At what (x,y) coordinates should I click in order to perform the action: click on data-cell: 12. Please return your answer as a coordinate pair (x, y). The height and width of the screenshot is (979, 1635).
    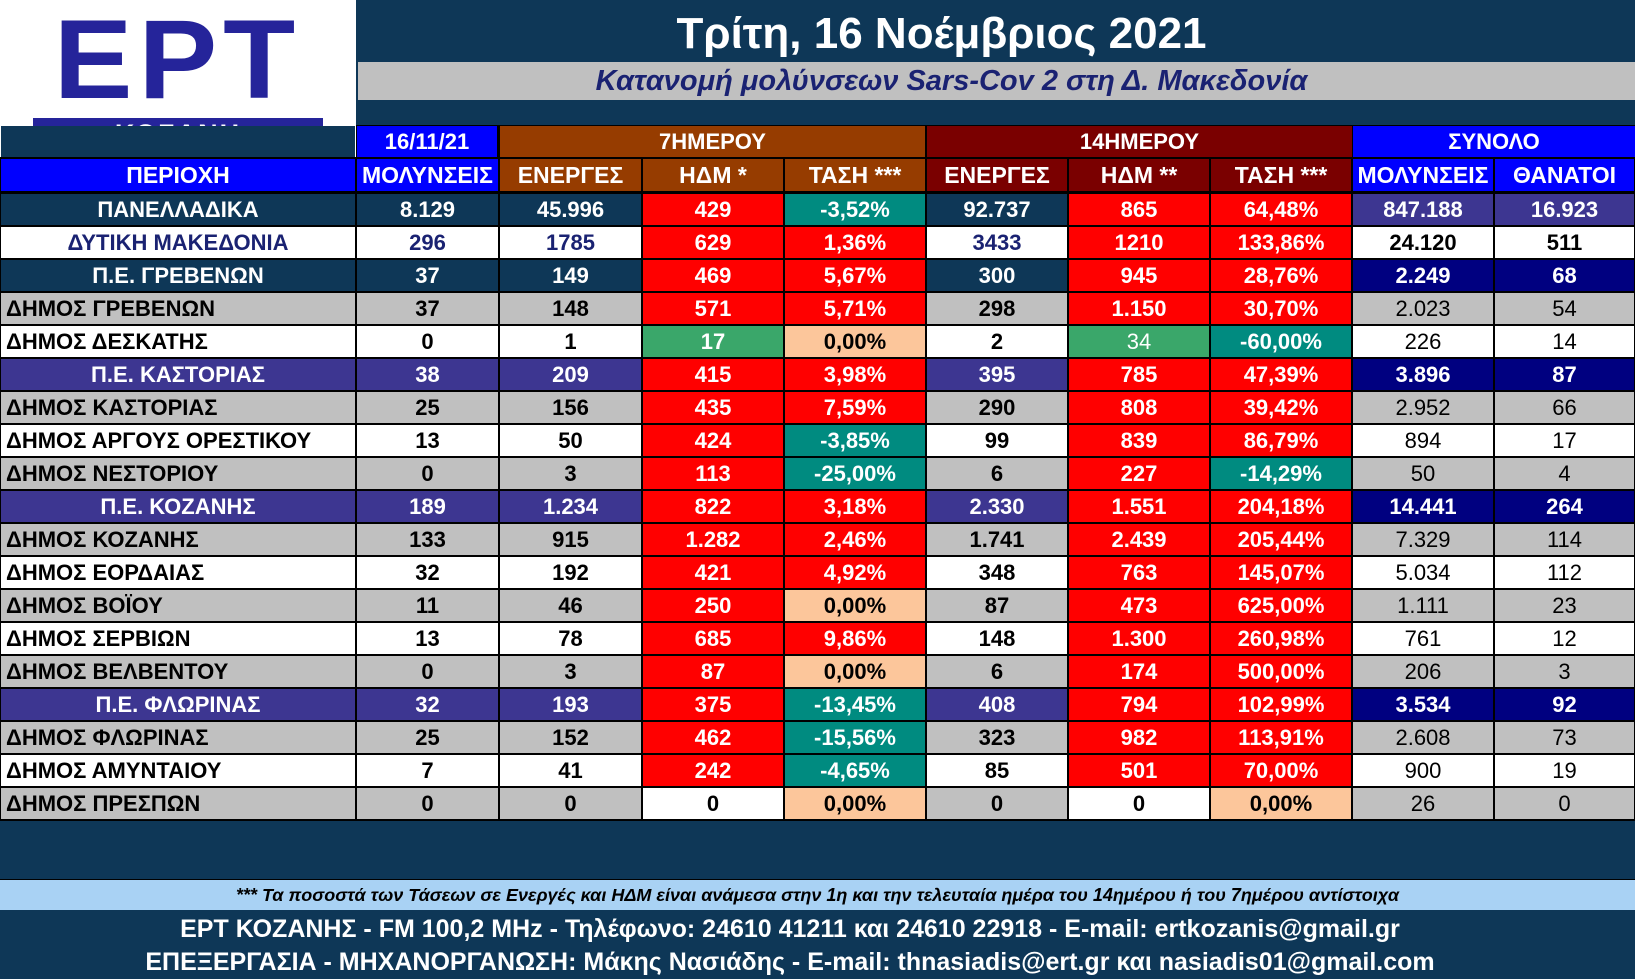
    Looking at the image, I should click on (1564, 638).